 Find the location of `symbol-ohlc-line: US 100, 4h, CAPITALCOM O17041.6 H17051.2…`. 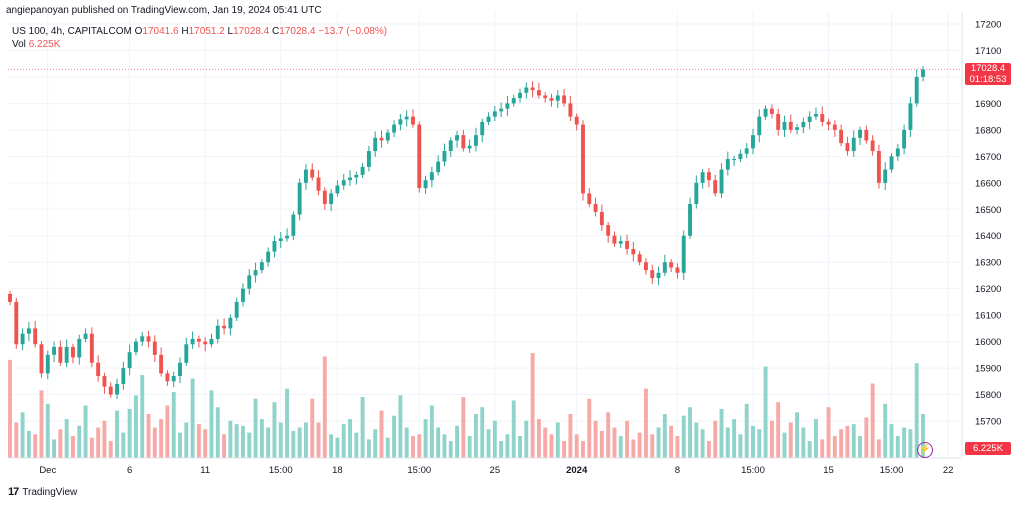

symbol-ohlc-line: US 100, 4h, CAPITALCOM O17041.6 H17051.2… is located at coordinates (199, 31).